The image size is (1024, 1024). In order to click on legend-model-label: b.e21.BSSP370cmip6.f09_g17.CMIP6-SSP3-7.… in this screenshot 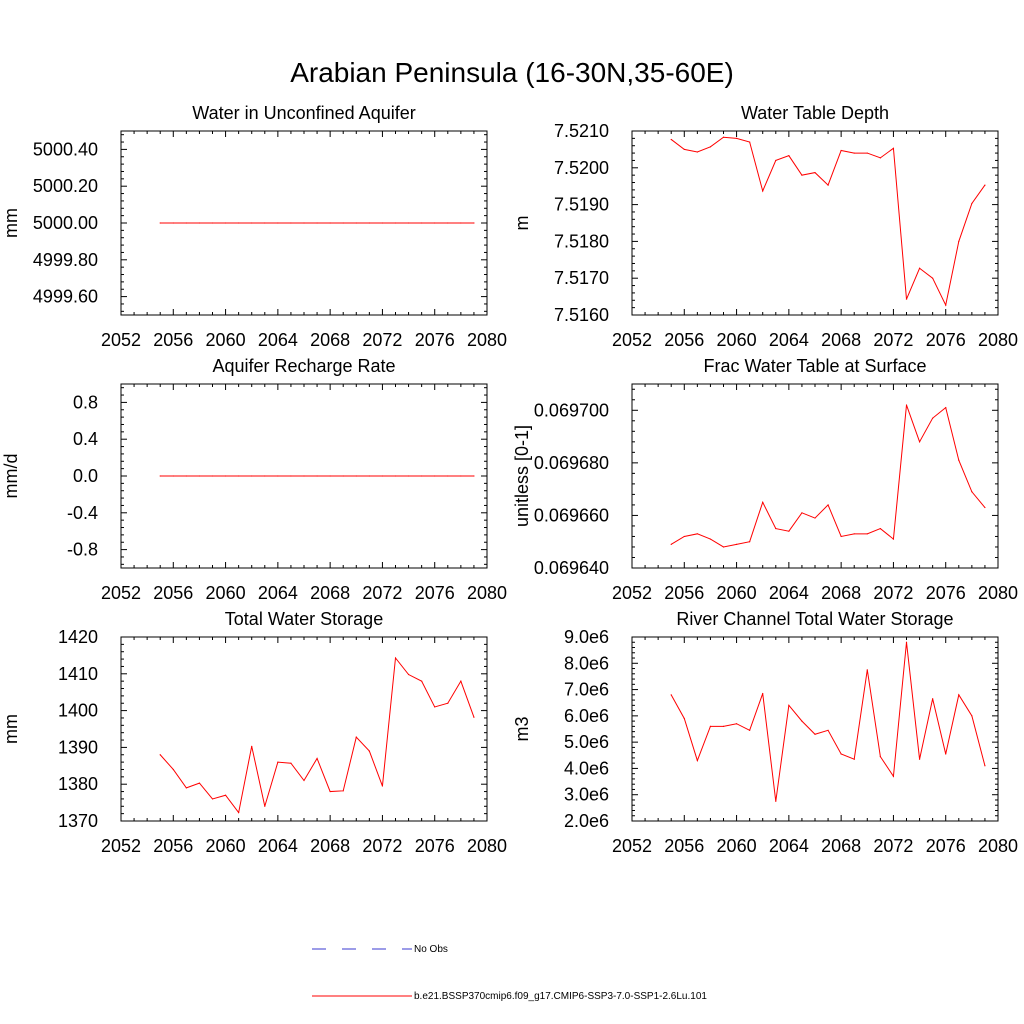, I will do `click(560, 996)`.